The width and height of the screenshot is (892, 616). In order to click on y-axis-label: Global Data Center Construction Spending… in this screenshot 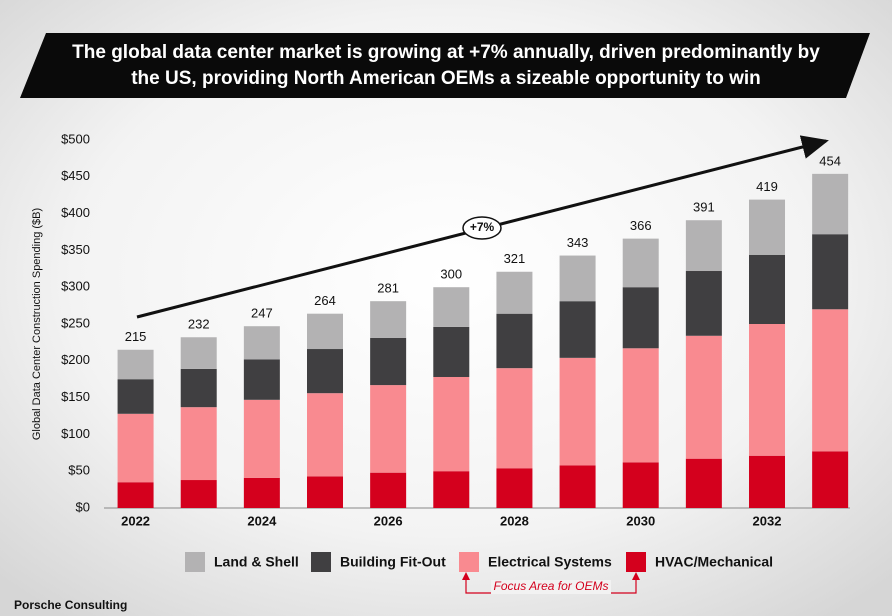, I will do `click(37, 324)`.